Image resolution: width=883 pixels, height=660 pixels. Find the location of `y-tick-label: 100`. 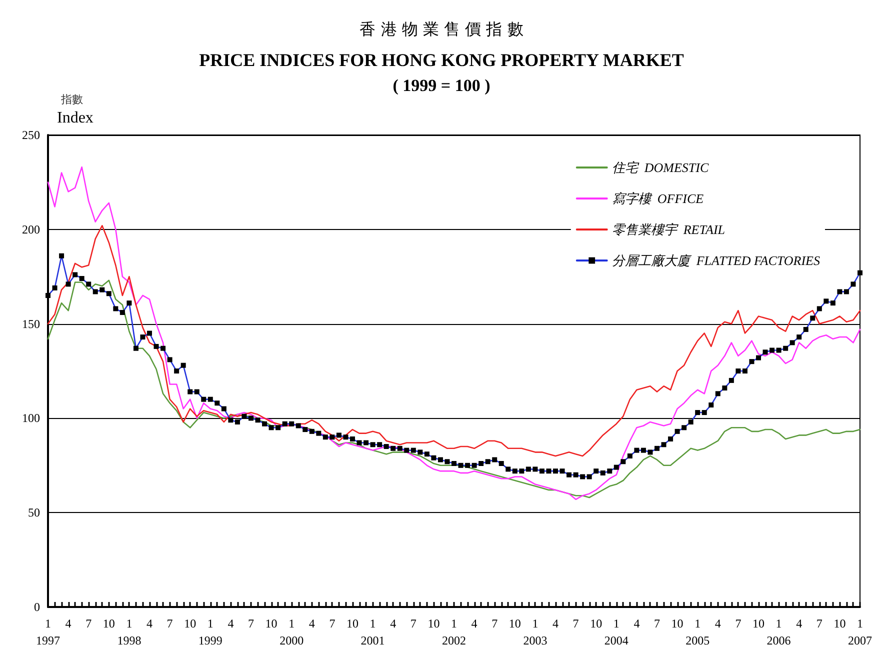

y-tick-label: 100 is located at coordinates (31, 418).